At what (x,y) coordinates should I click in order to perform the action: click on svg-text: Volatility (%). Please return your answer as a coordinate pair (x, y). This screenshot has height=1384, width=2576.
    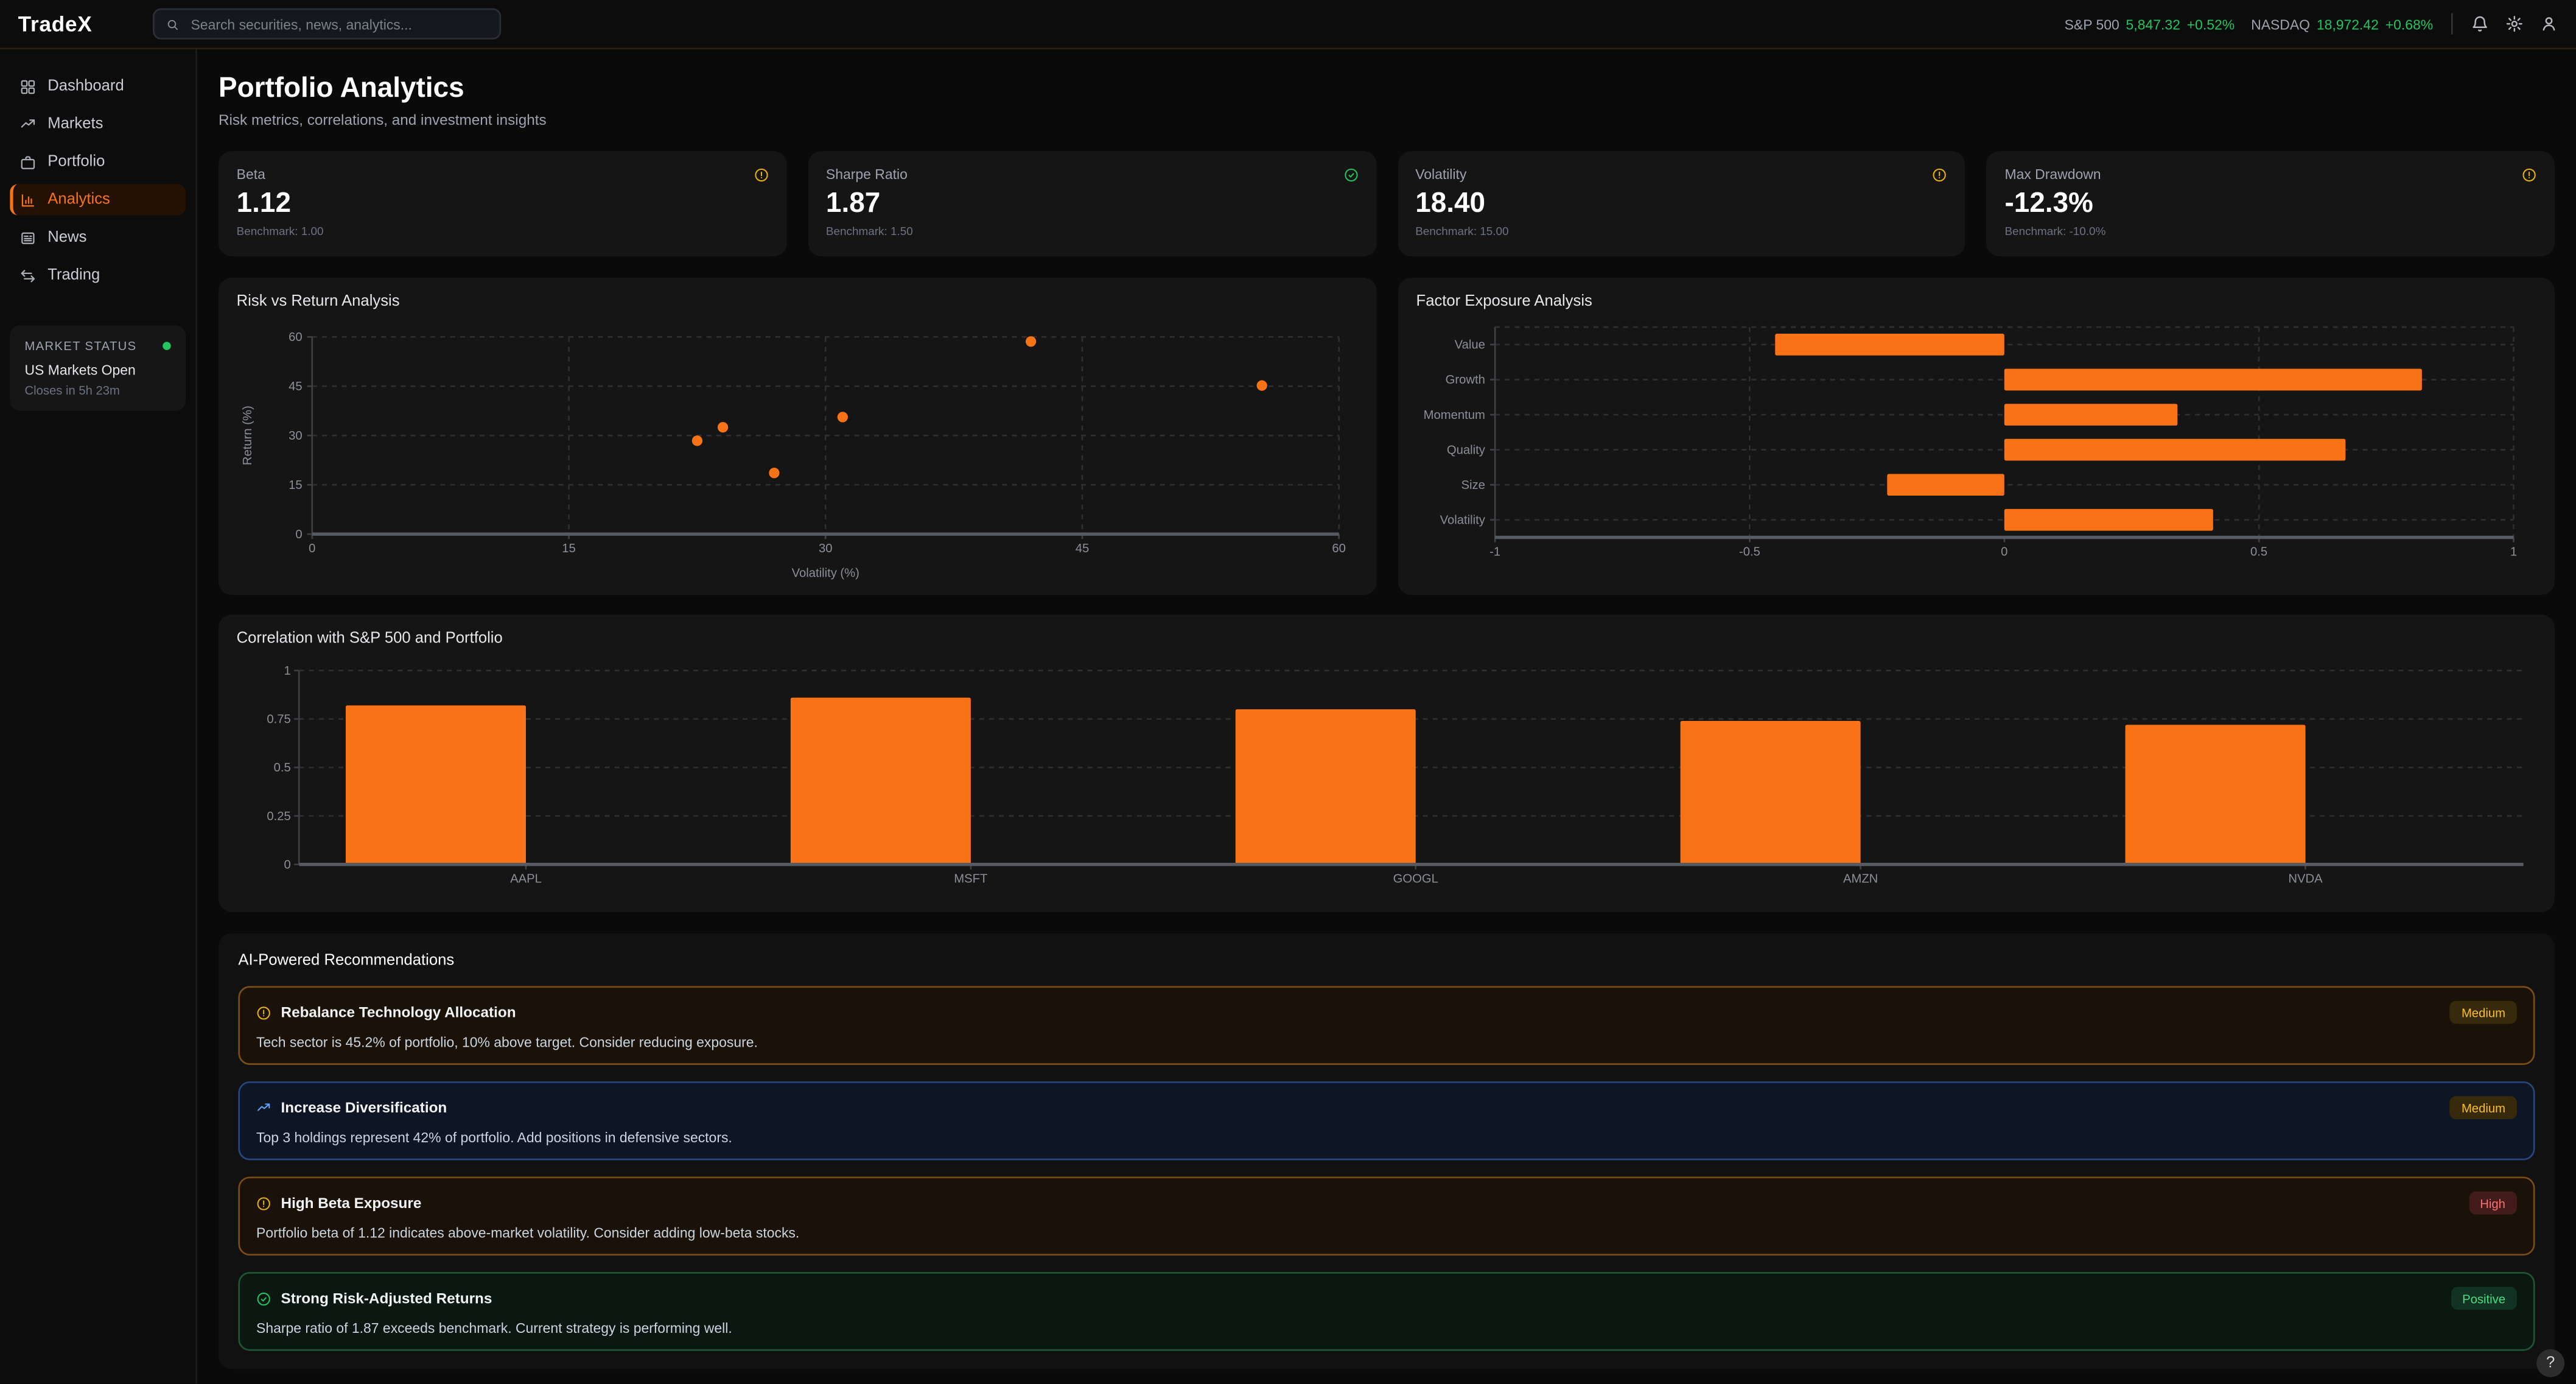
    Looking at the image, I should click on (825, 573).